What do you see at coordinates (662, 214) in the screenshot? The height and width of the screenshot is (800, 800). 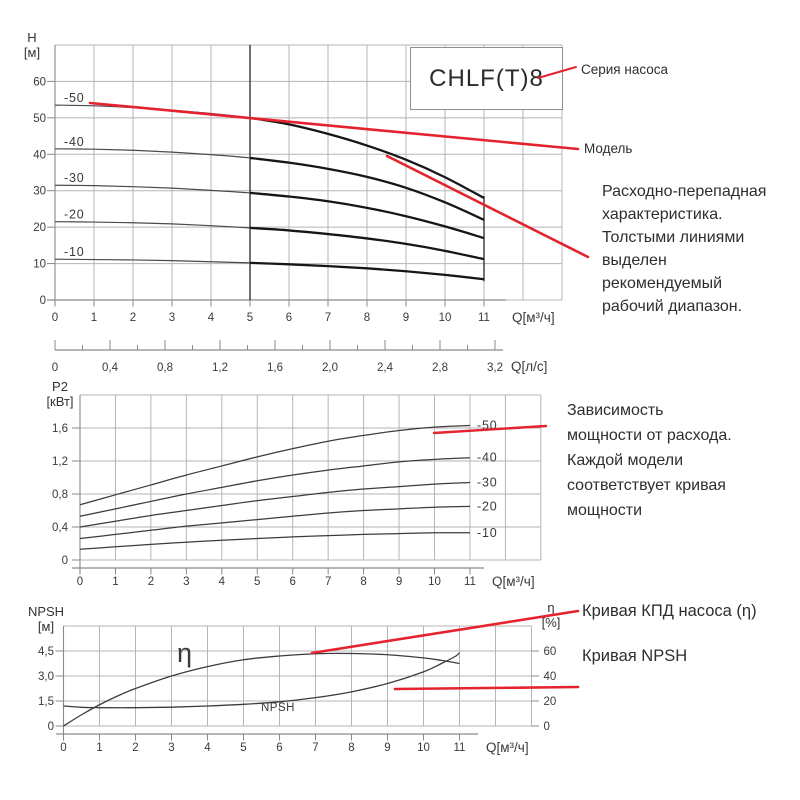 I see `flow-note-line: характеристика.` at bounding box center [662, 214].